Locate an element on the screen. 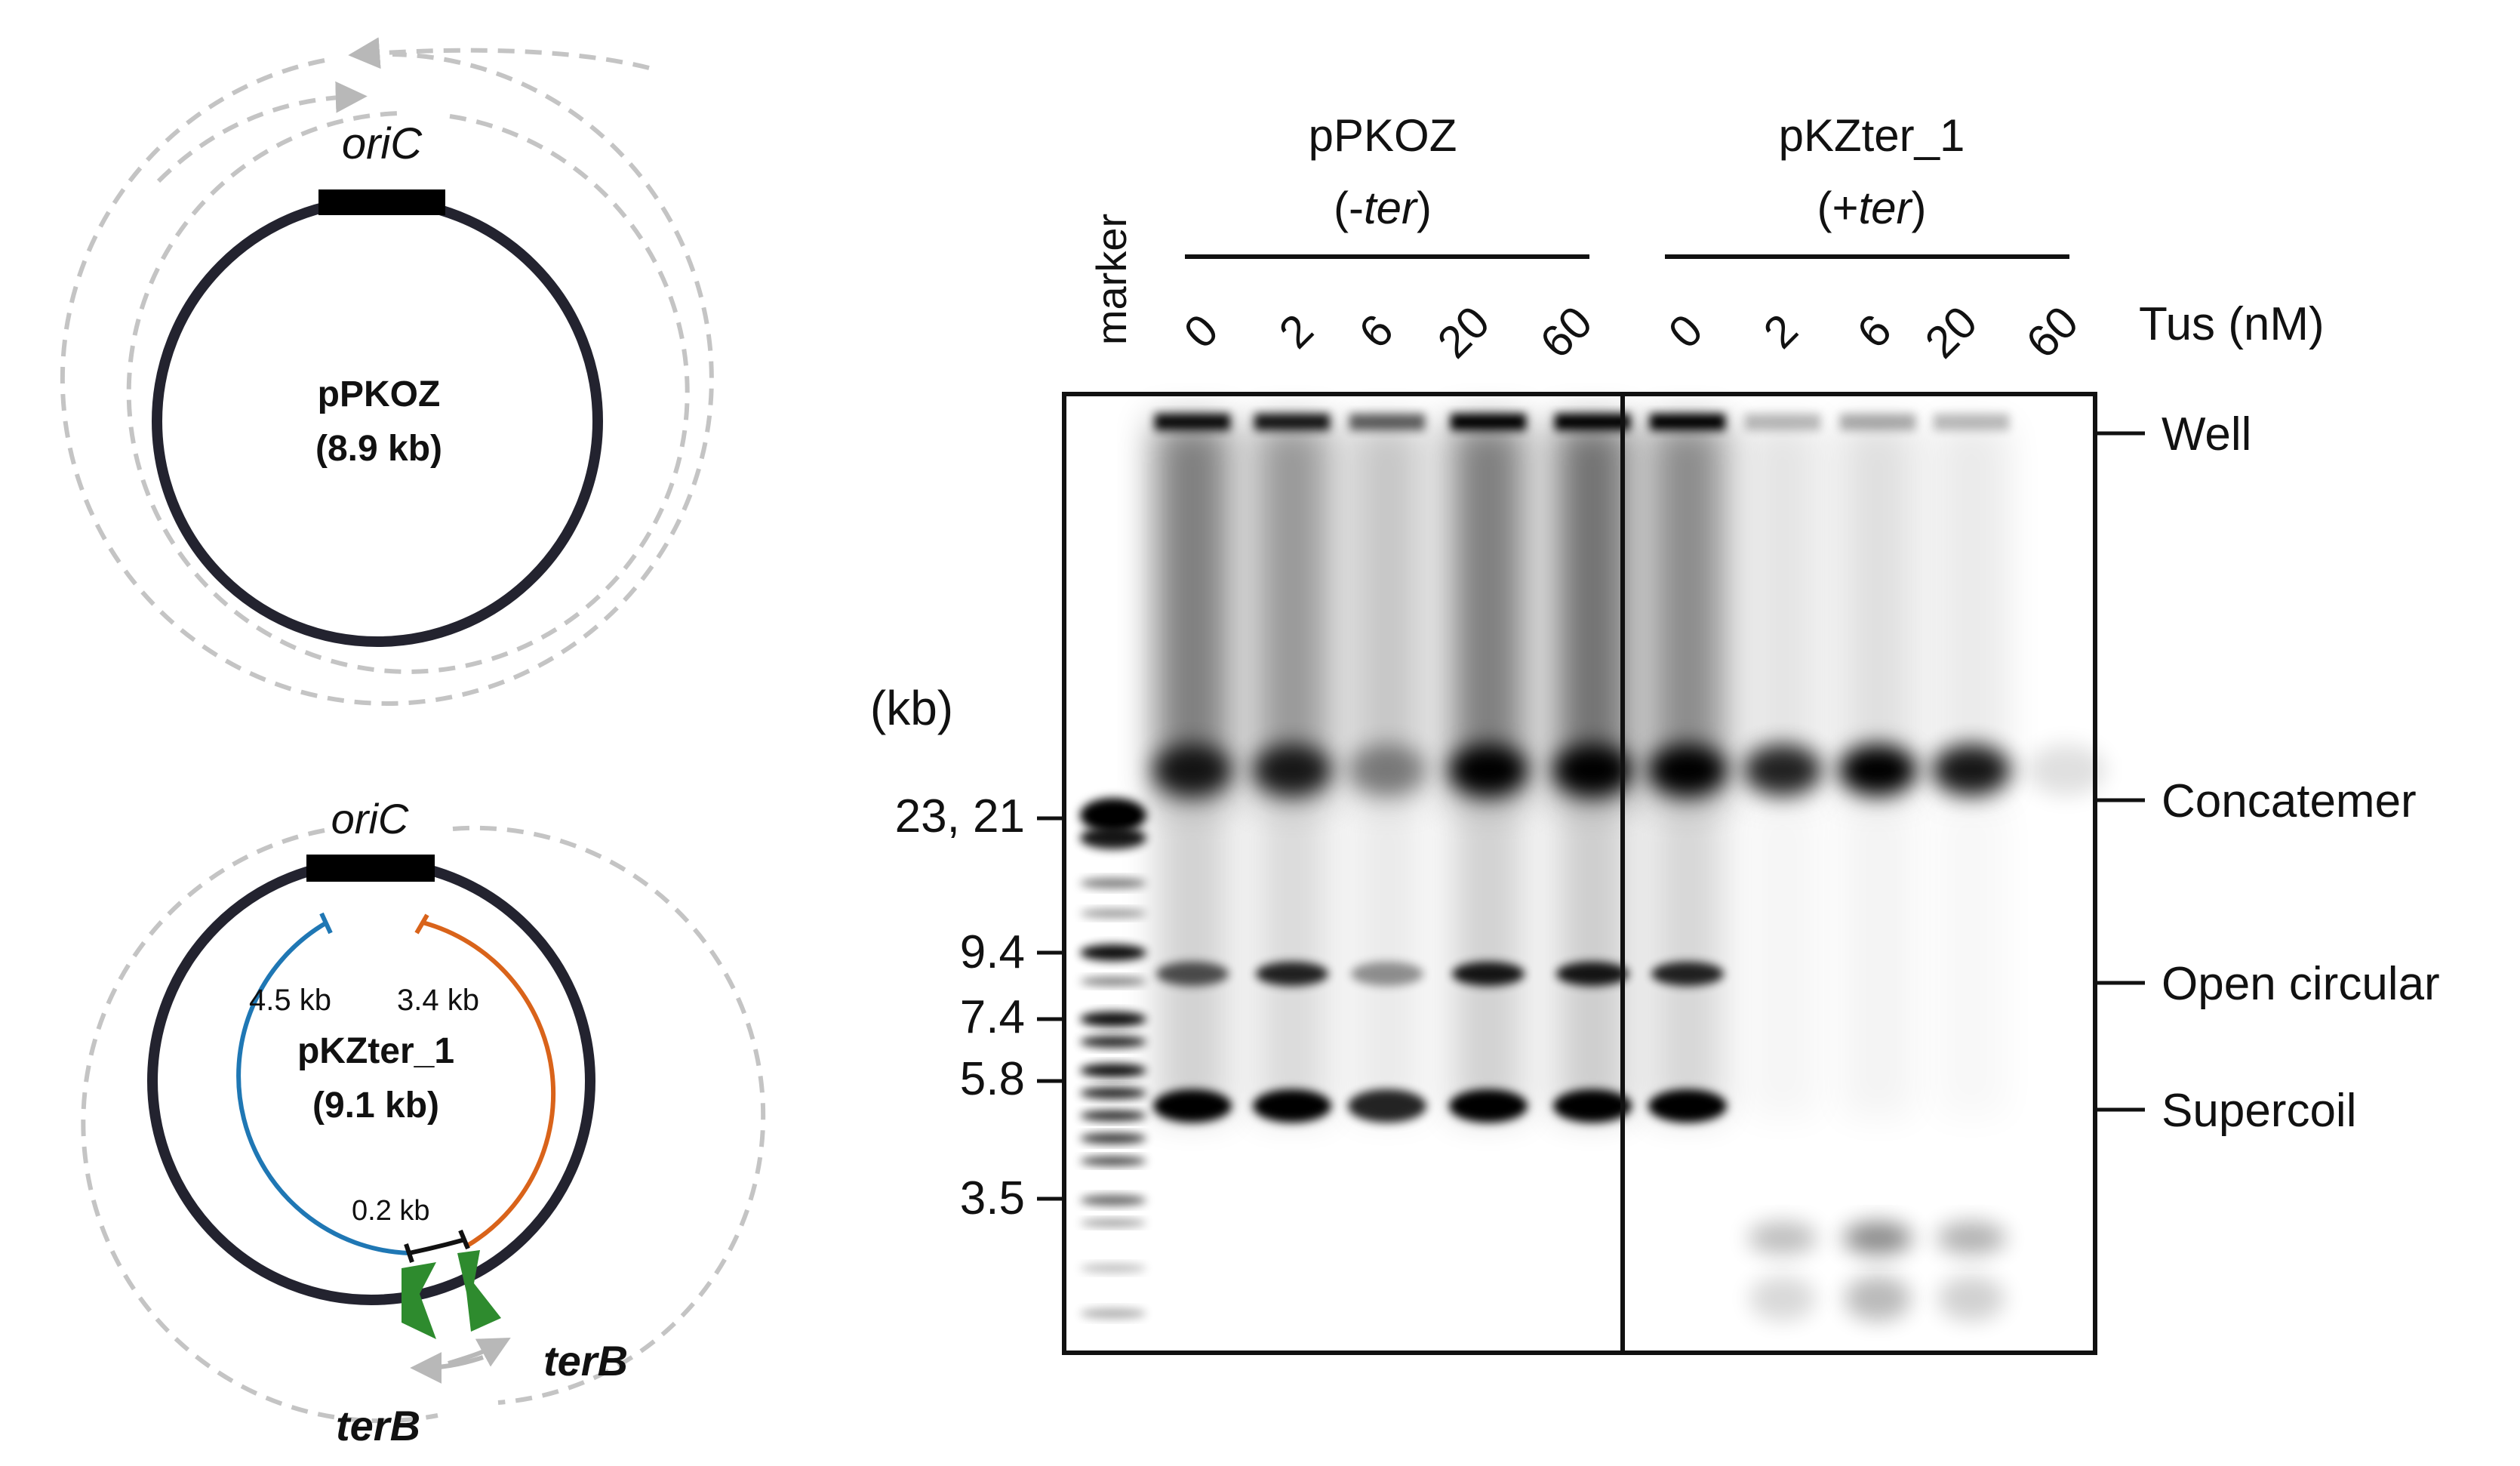  band-labels: Well Concatemer Open circular Supercoil is located at coordinates (2267, 772).